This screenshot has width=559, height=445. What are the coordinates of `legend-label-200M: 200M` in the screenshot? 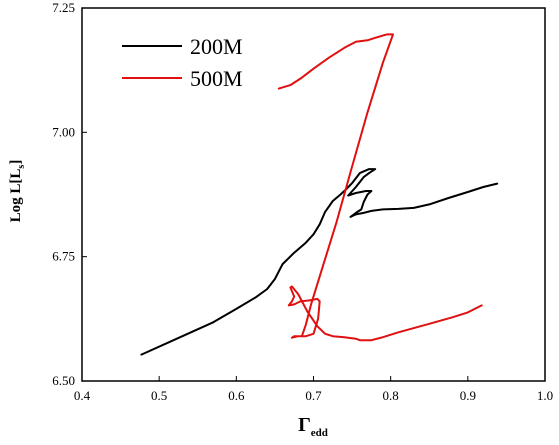 It's located at (216, 46).